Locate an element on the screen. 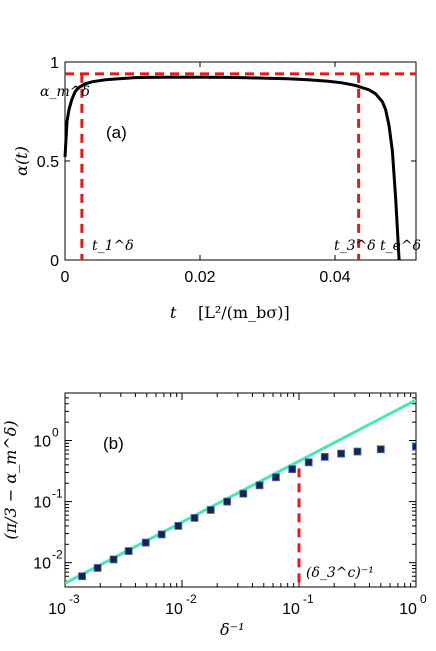  panel-a-x-tick-label: 0.04 is located at coordinates (334, 277).